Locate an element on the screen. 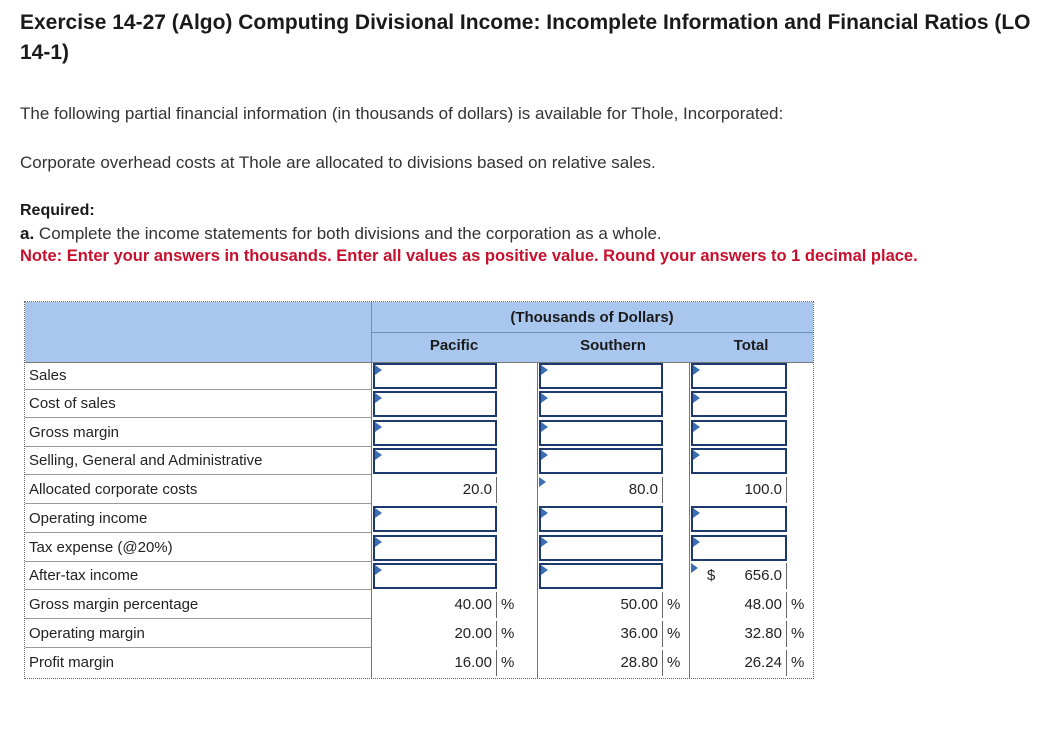 The width and height of the screenshot is (1049, 732). pacific-operating-margin: 20.00 is located at coordinates (435, 634).